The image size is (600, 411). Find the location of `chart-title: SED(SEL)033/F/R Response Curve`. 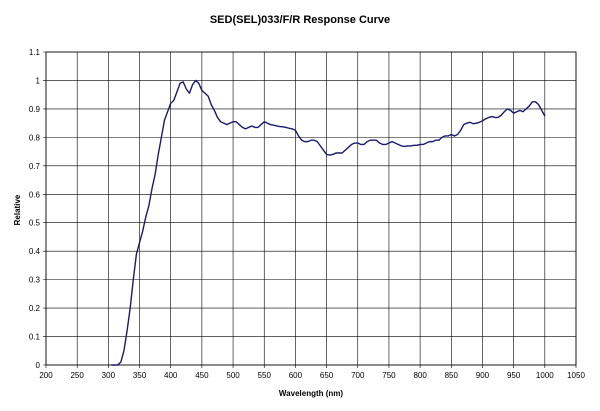

chart-title: SED(SEL)033/F/R Response Curve is located at coordinates (300, 20).